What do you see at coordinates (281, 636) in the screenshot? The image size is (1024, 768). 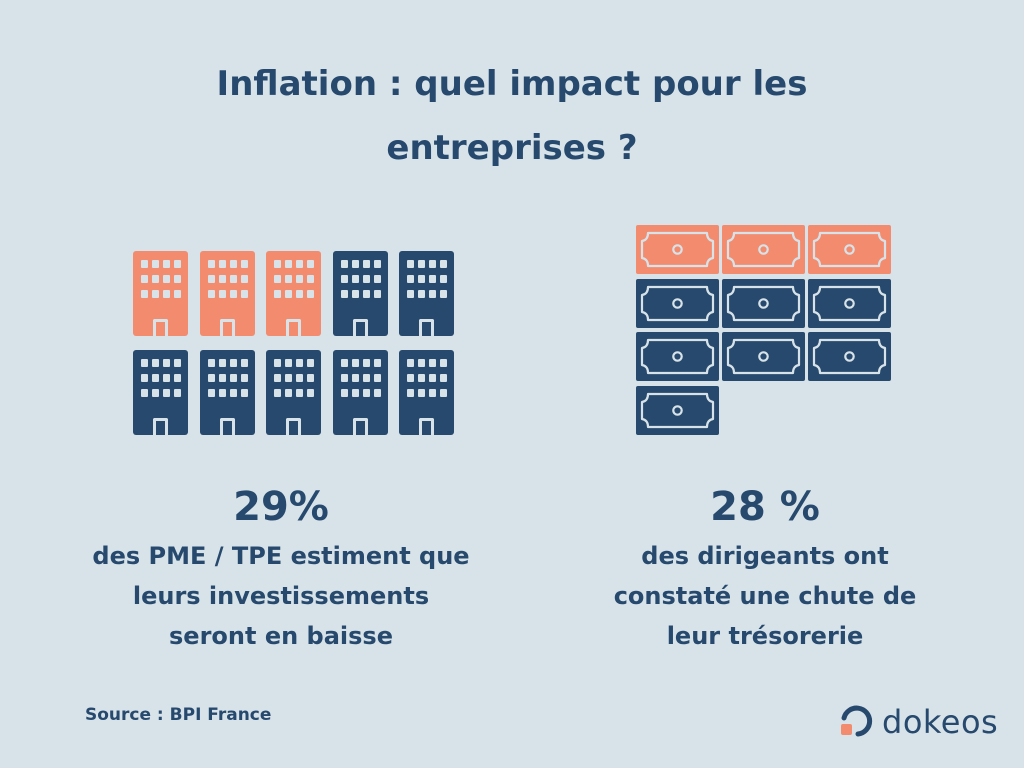 I see `stat-investments-line-3: seront en baisse` at bounding box center [281, 636].